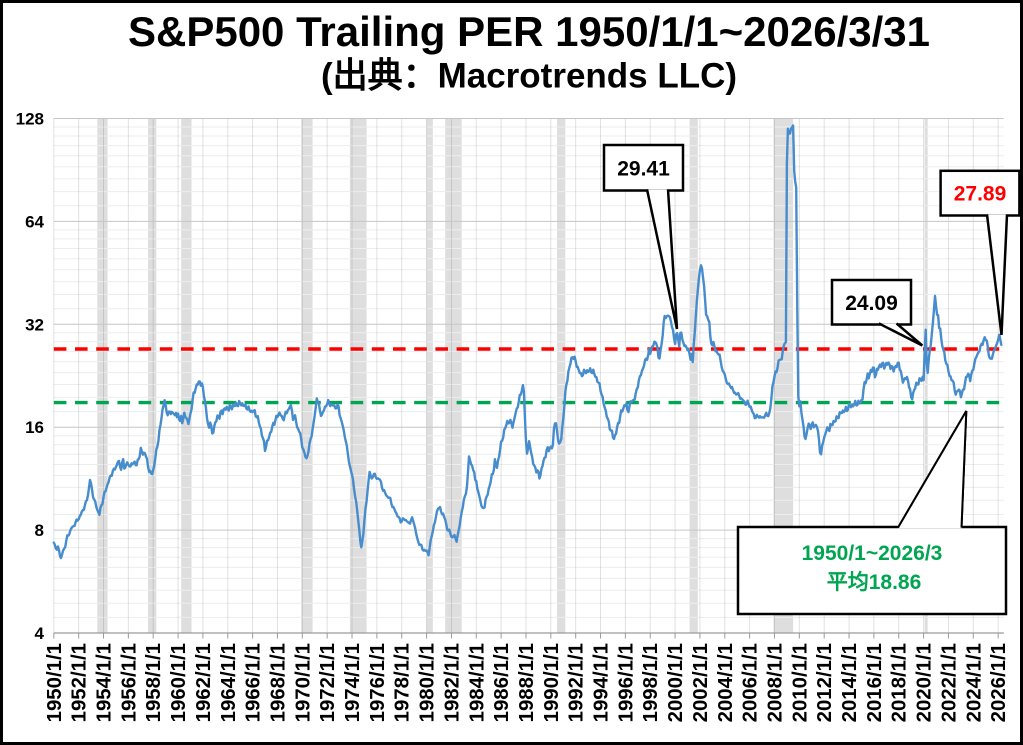 Image resolution: width=1023 pixels, height=745 pixels. I want to click on svg-text: 1970/1/1, so click(303, 682).